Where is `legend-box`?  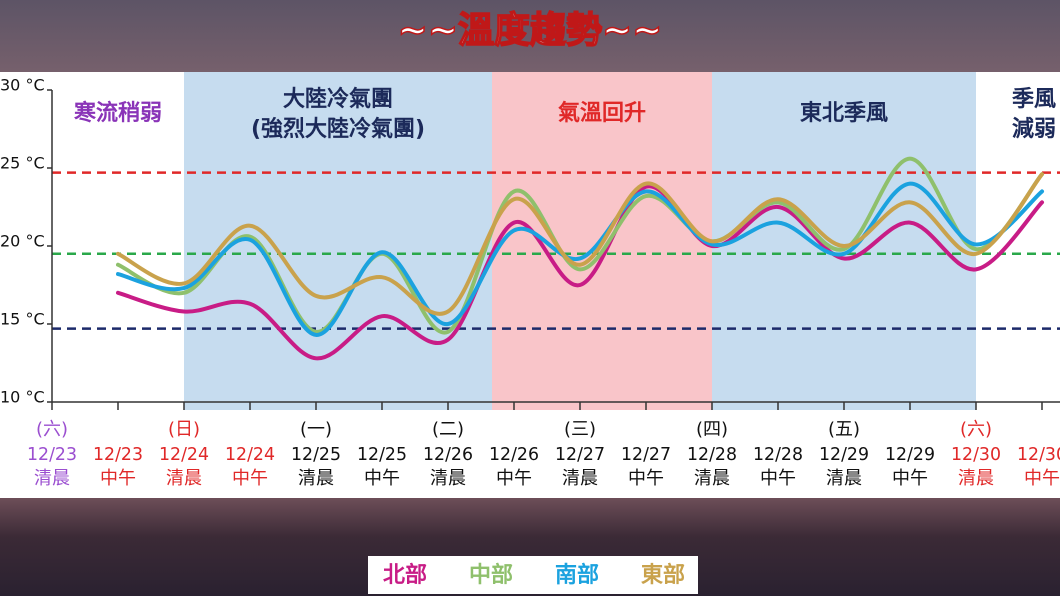
legend-box is located at coordinates (533, 575).